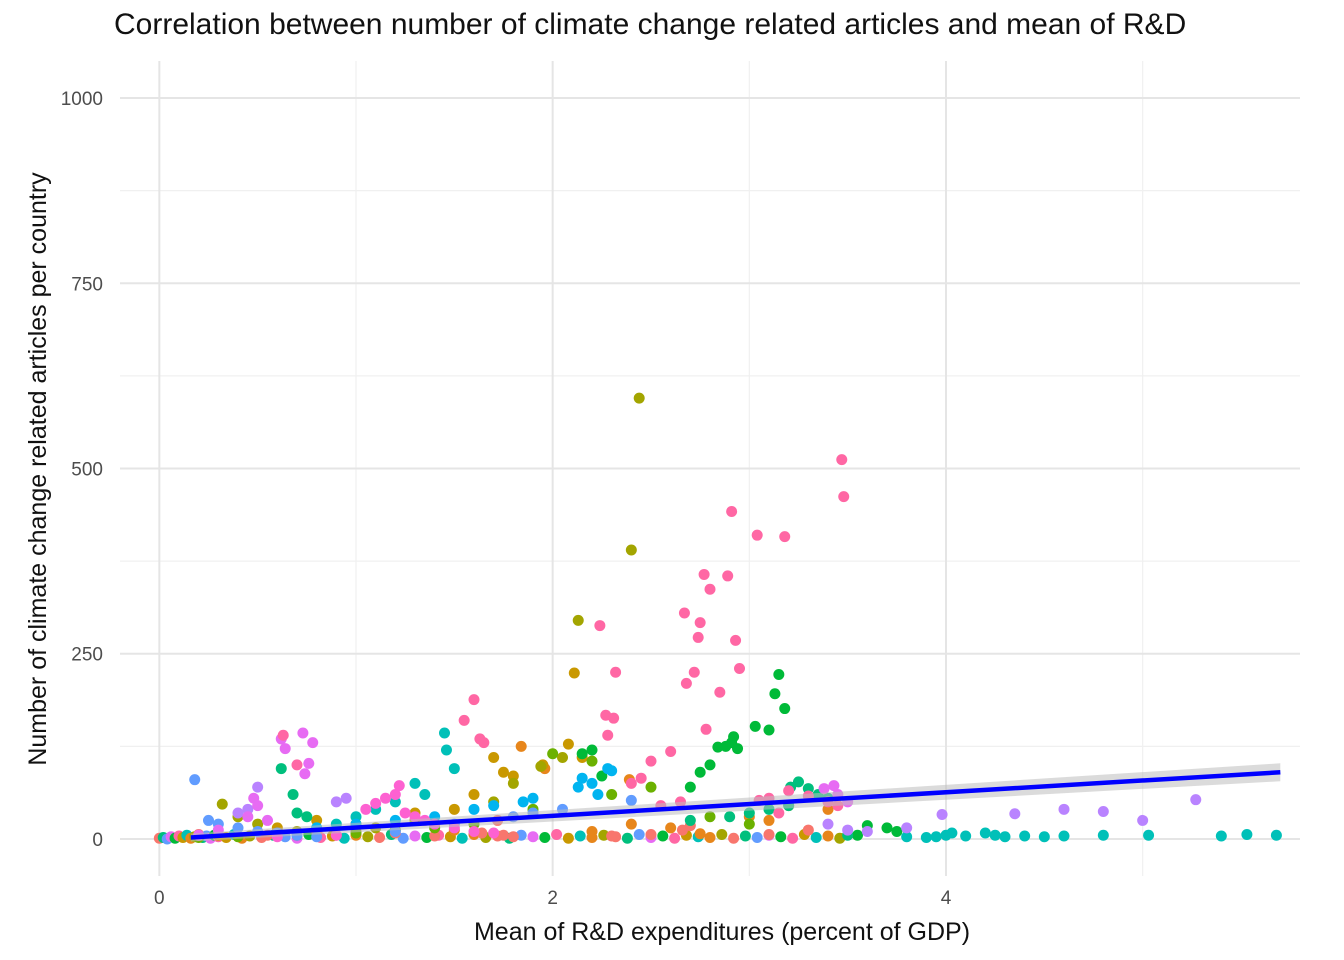 The width and height of the screenshot is (1344, 960). Describe the element at coordinates (735, 805) in the screenshot. I see `regression-line` at that location.